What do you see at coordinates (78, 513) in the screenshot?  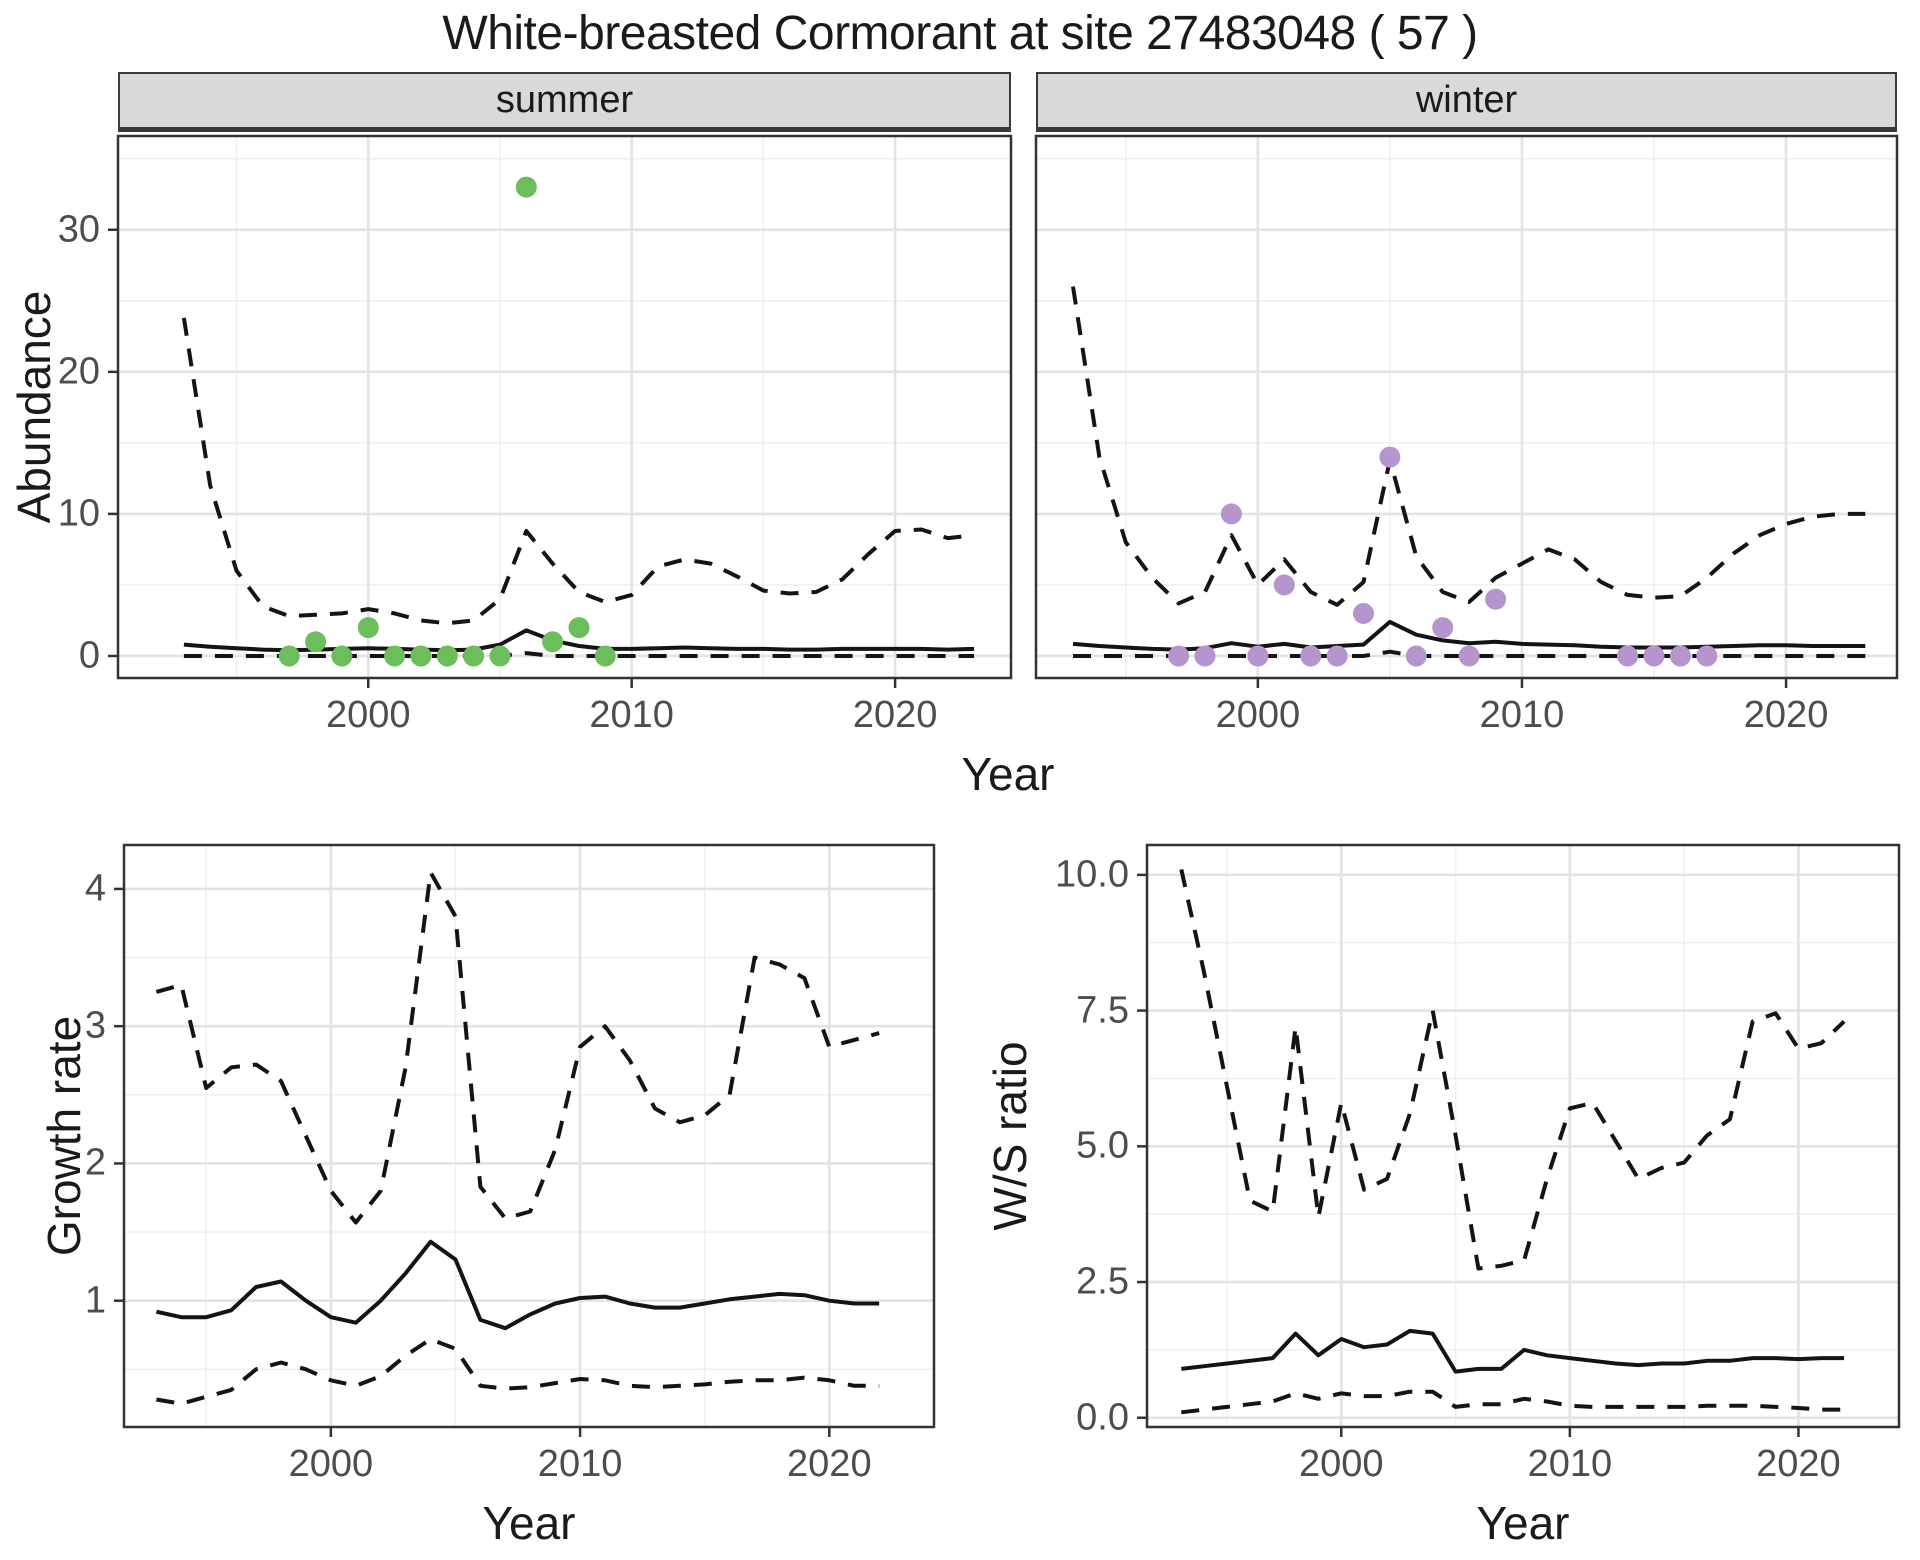 I see `y-tick-label: 10` at bounding box center [78, 513].